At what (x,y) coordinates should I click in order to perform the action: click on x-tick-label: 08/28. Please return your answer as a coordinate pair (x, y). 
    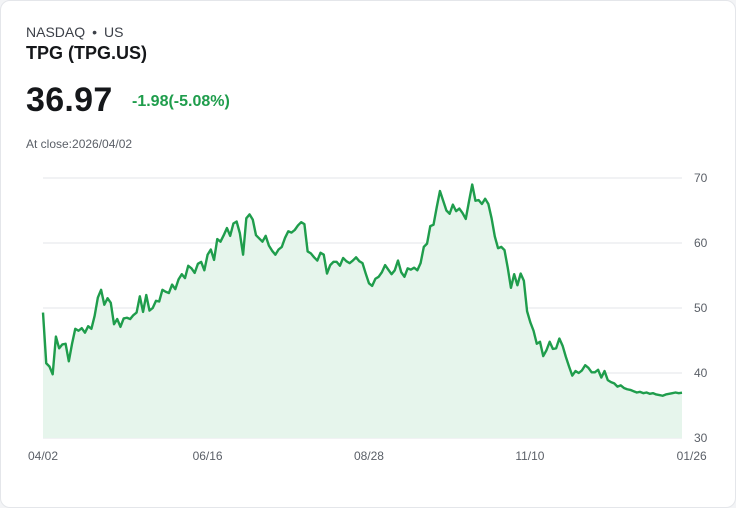
    Looking at the image, I should click on (369, 456).